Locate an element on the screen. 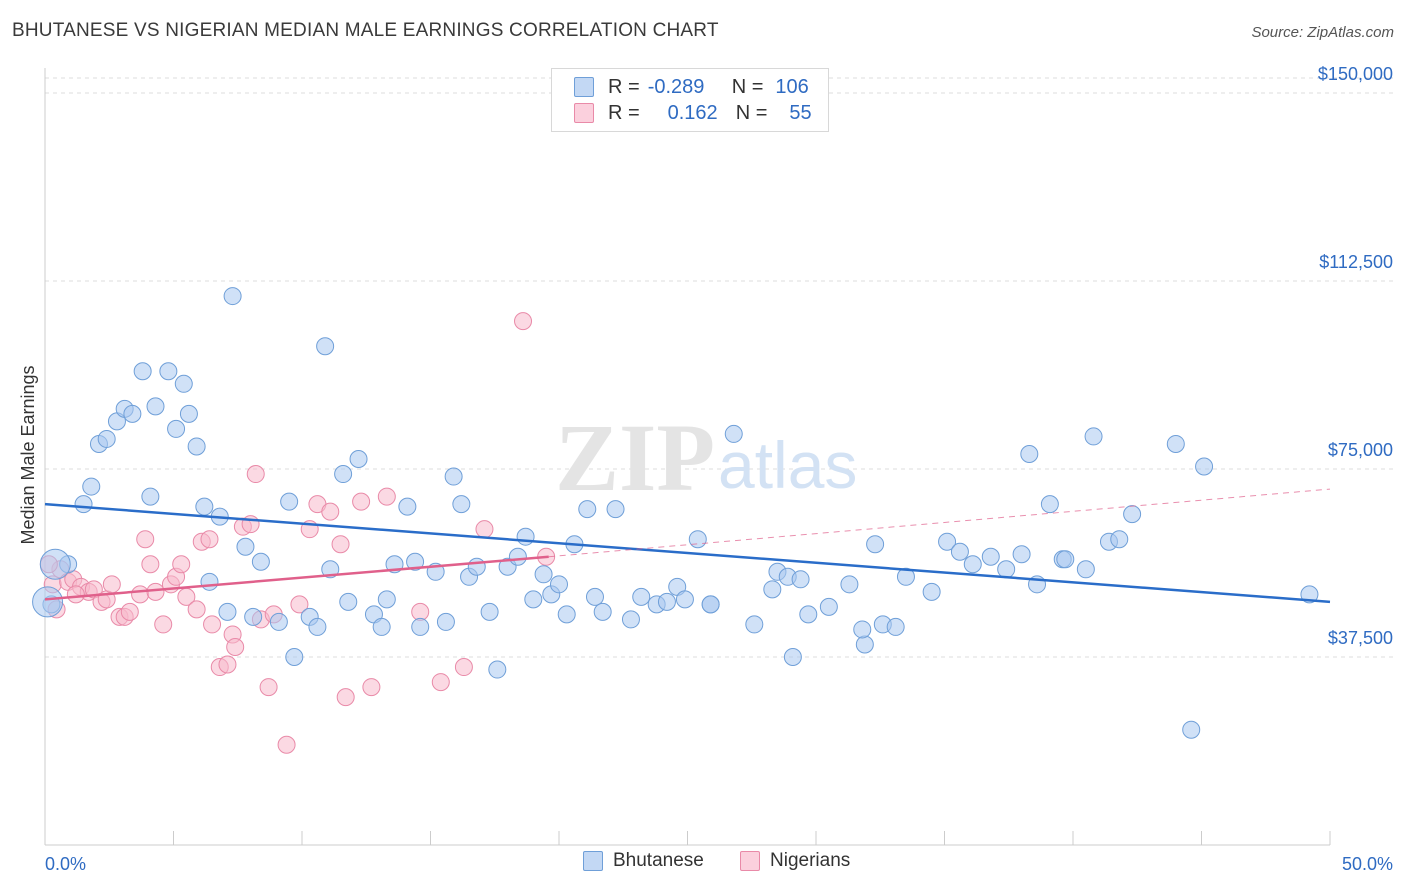 The width and height of the screenshot is (1406, 892). y-tick-label: $150,000 is located at coordinates (1355, 74).